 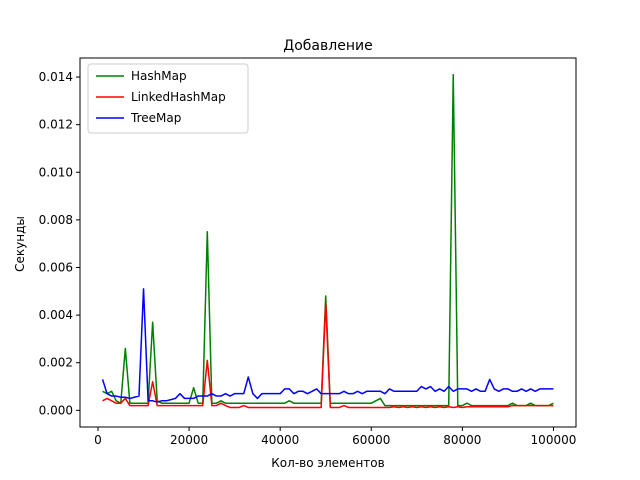 I want to click on x-tick-label: 40000, so click(x=280, y=440).